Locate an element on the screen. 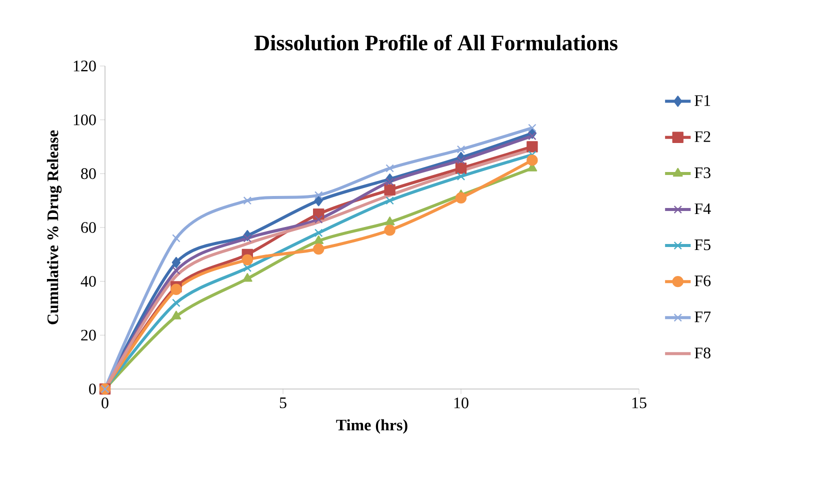 The height and width of the screenshot is (504, 837). chart-title: Dissolution Profile of All Formulations is located at coordinates (436, 42).